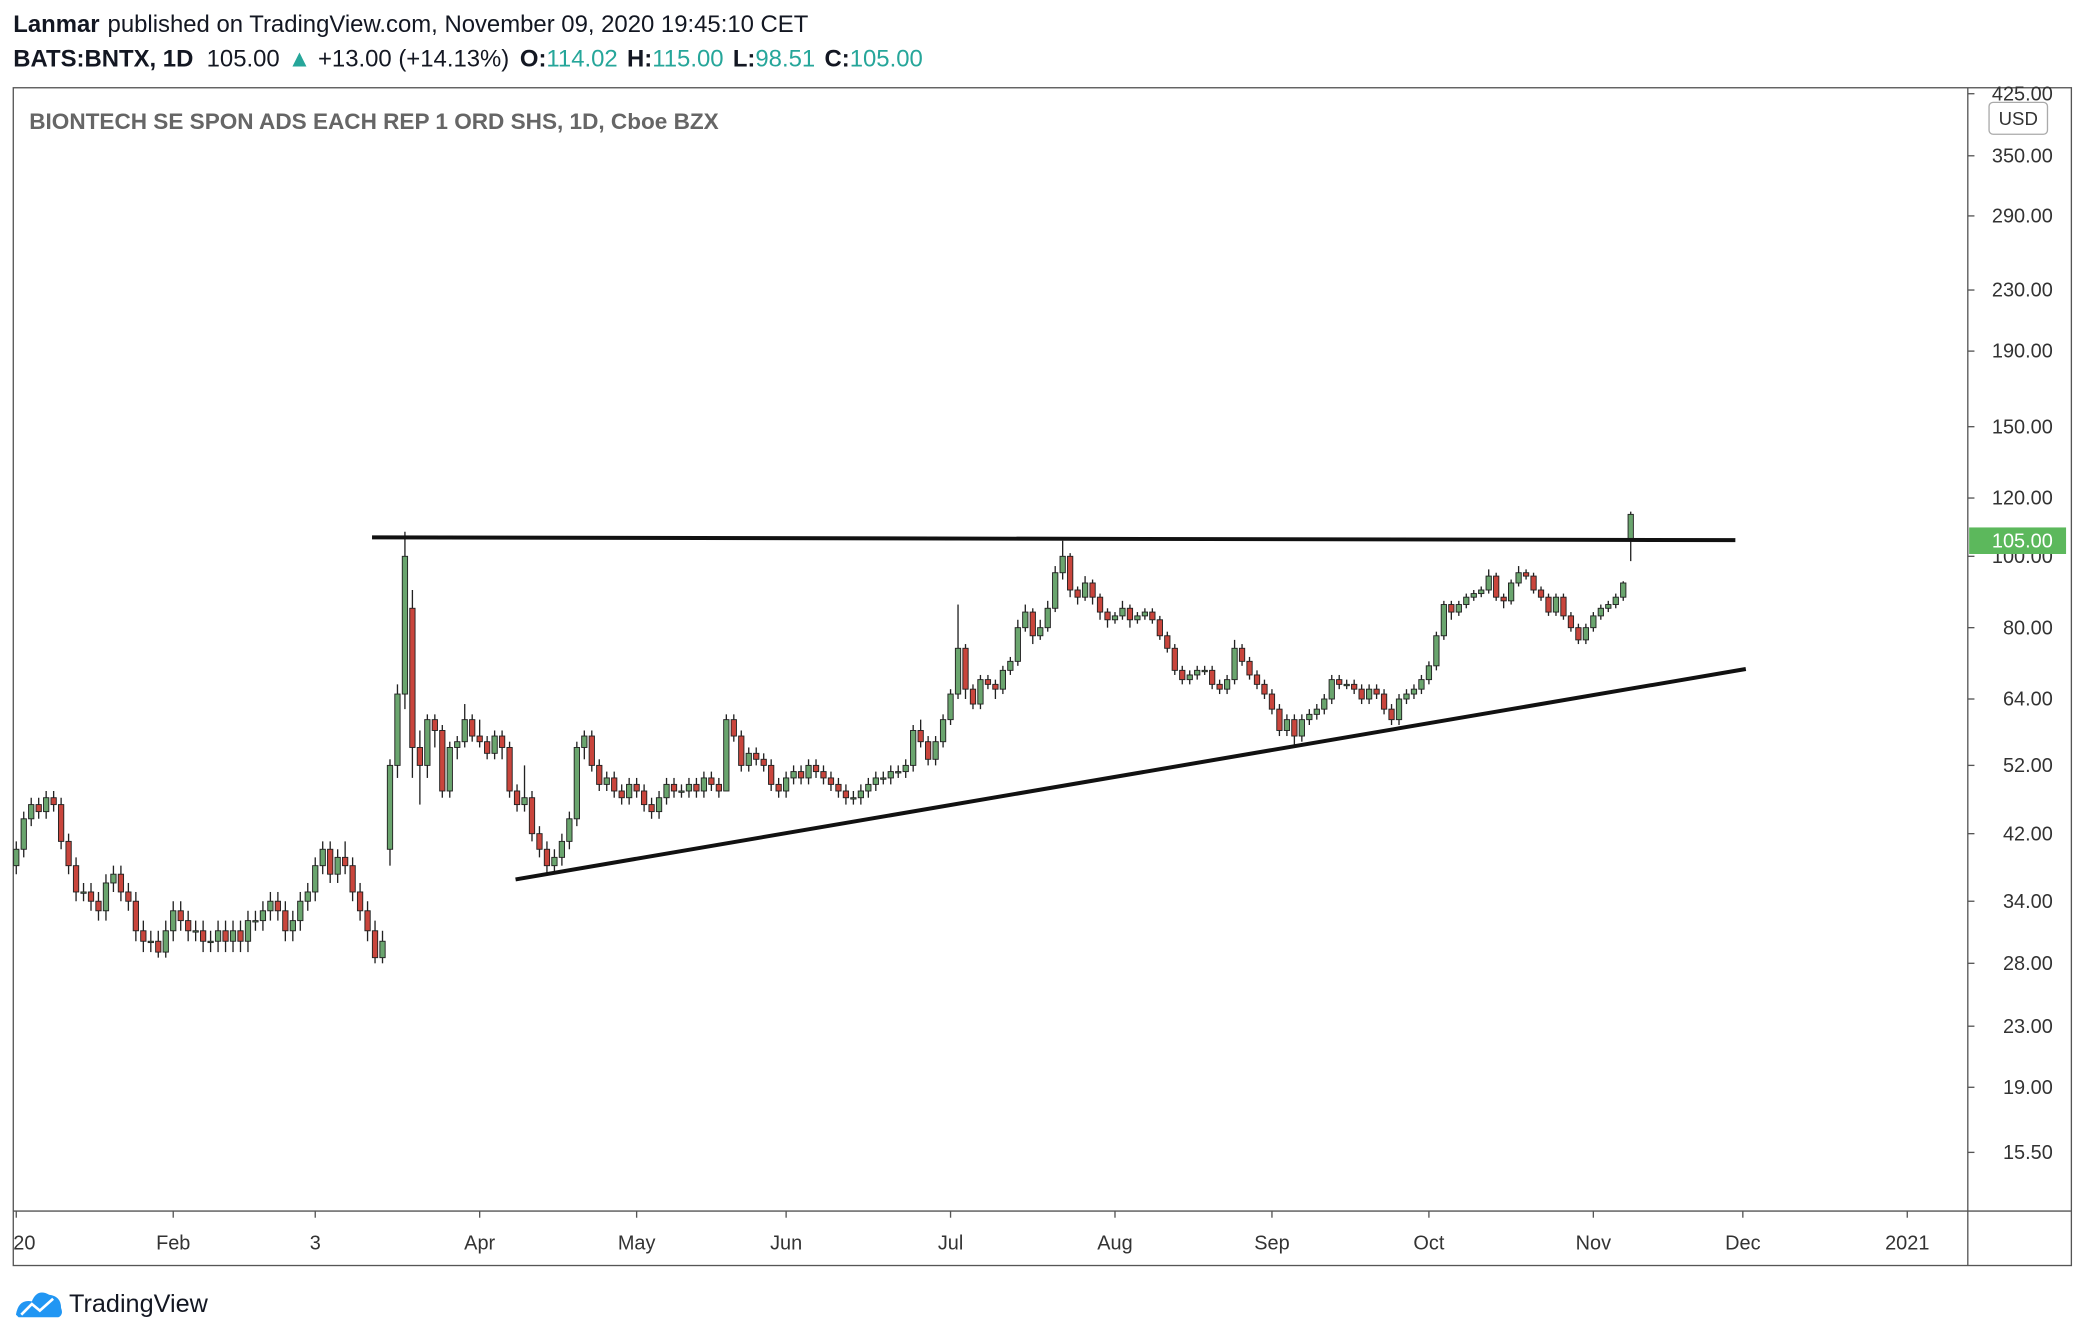  What do you see at coordinates (581, 59) in the screenshot?
I see `ohlc-value: 114.02` at bounding box center [581, 59].